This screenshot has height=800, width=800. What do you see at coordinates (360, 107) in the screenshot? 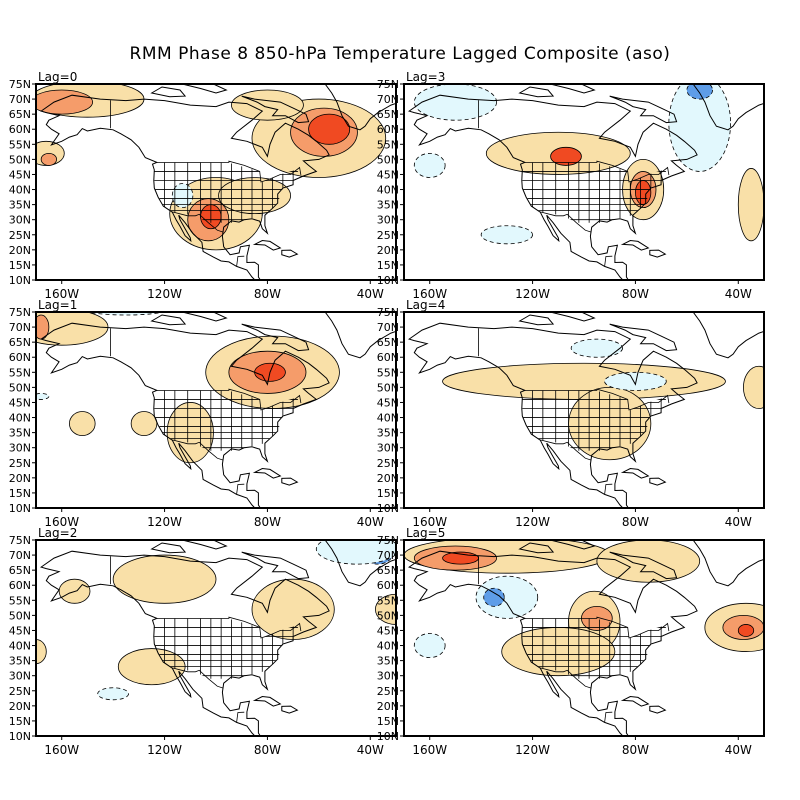
I see `greenland-coast` at bounding box center [360, 107].